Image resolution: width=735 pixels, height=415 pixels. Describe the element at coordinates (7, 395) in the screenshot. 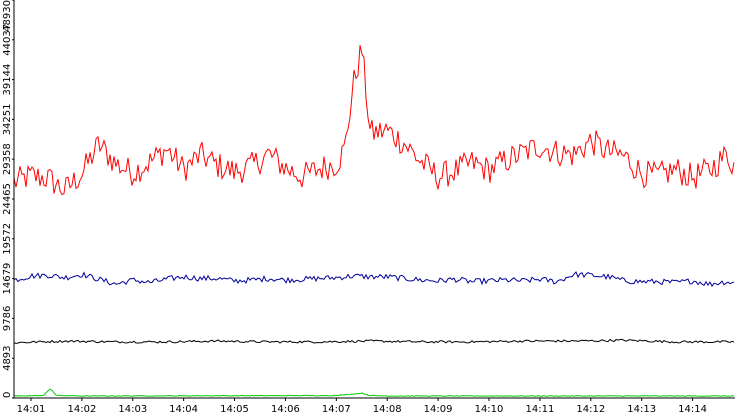

I see `y-tick-label: 0` at that location.